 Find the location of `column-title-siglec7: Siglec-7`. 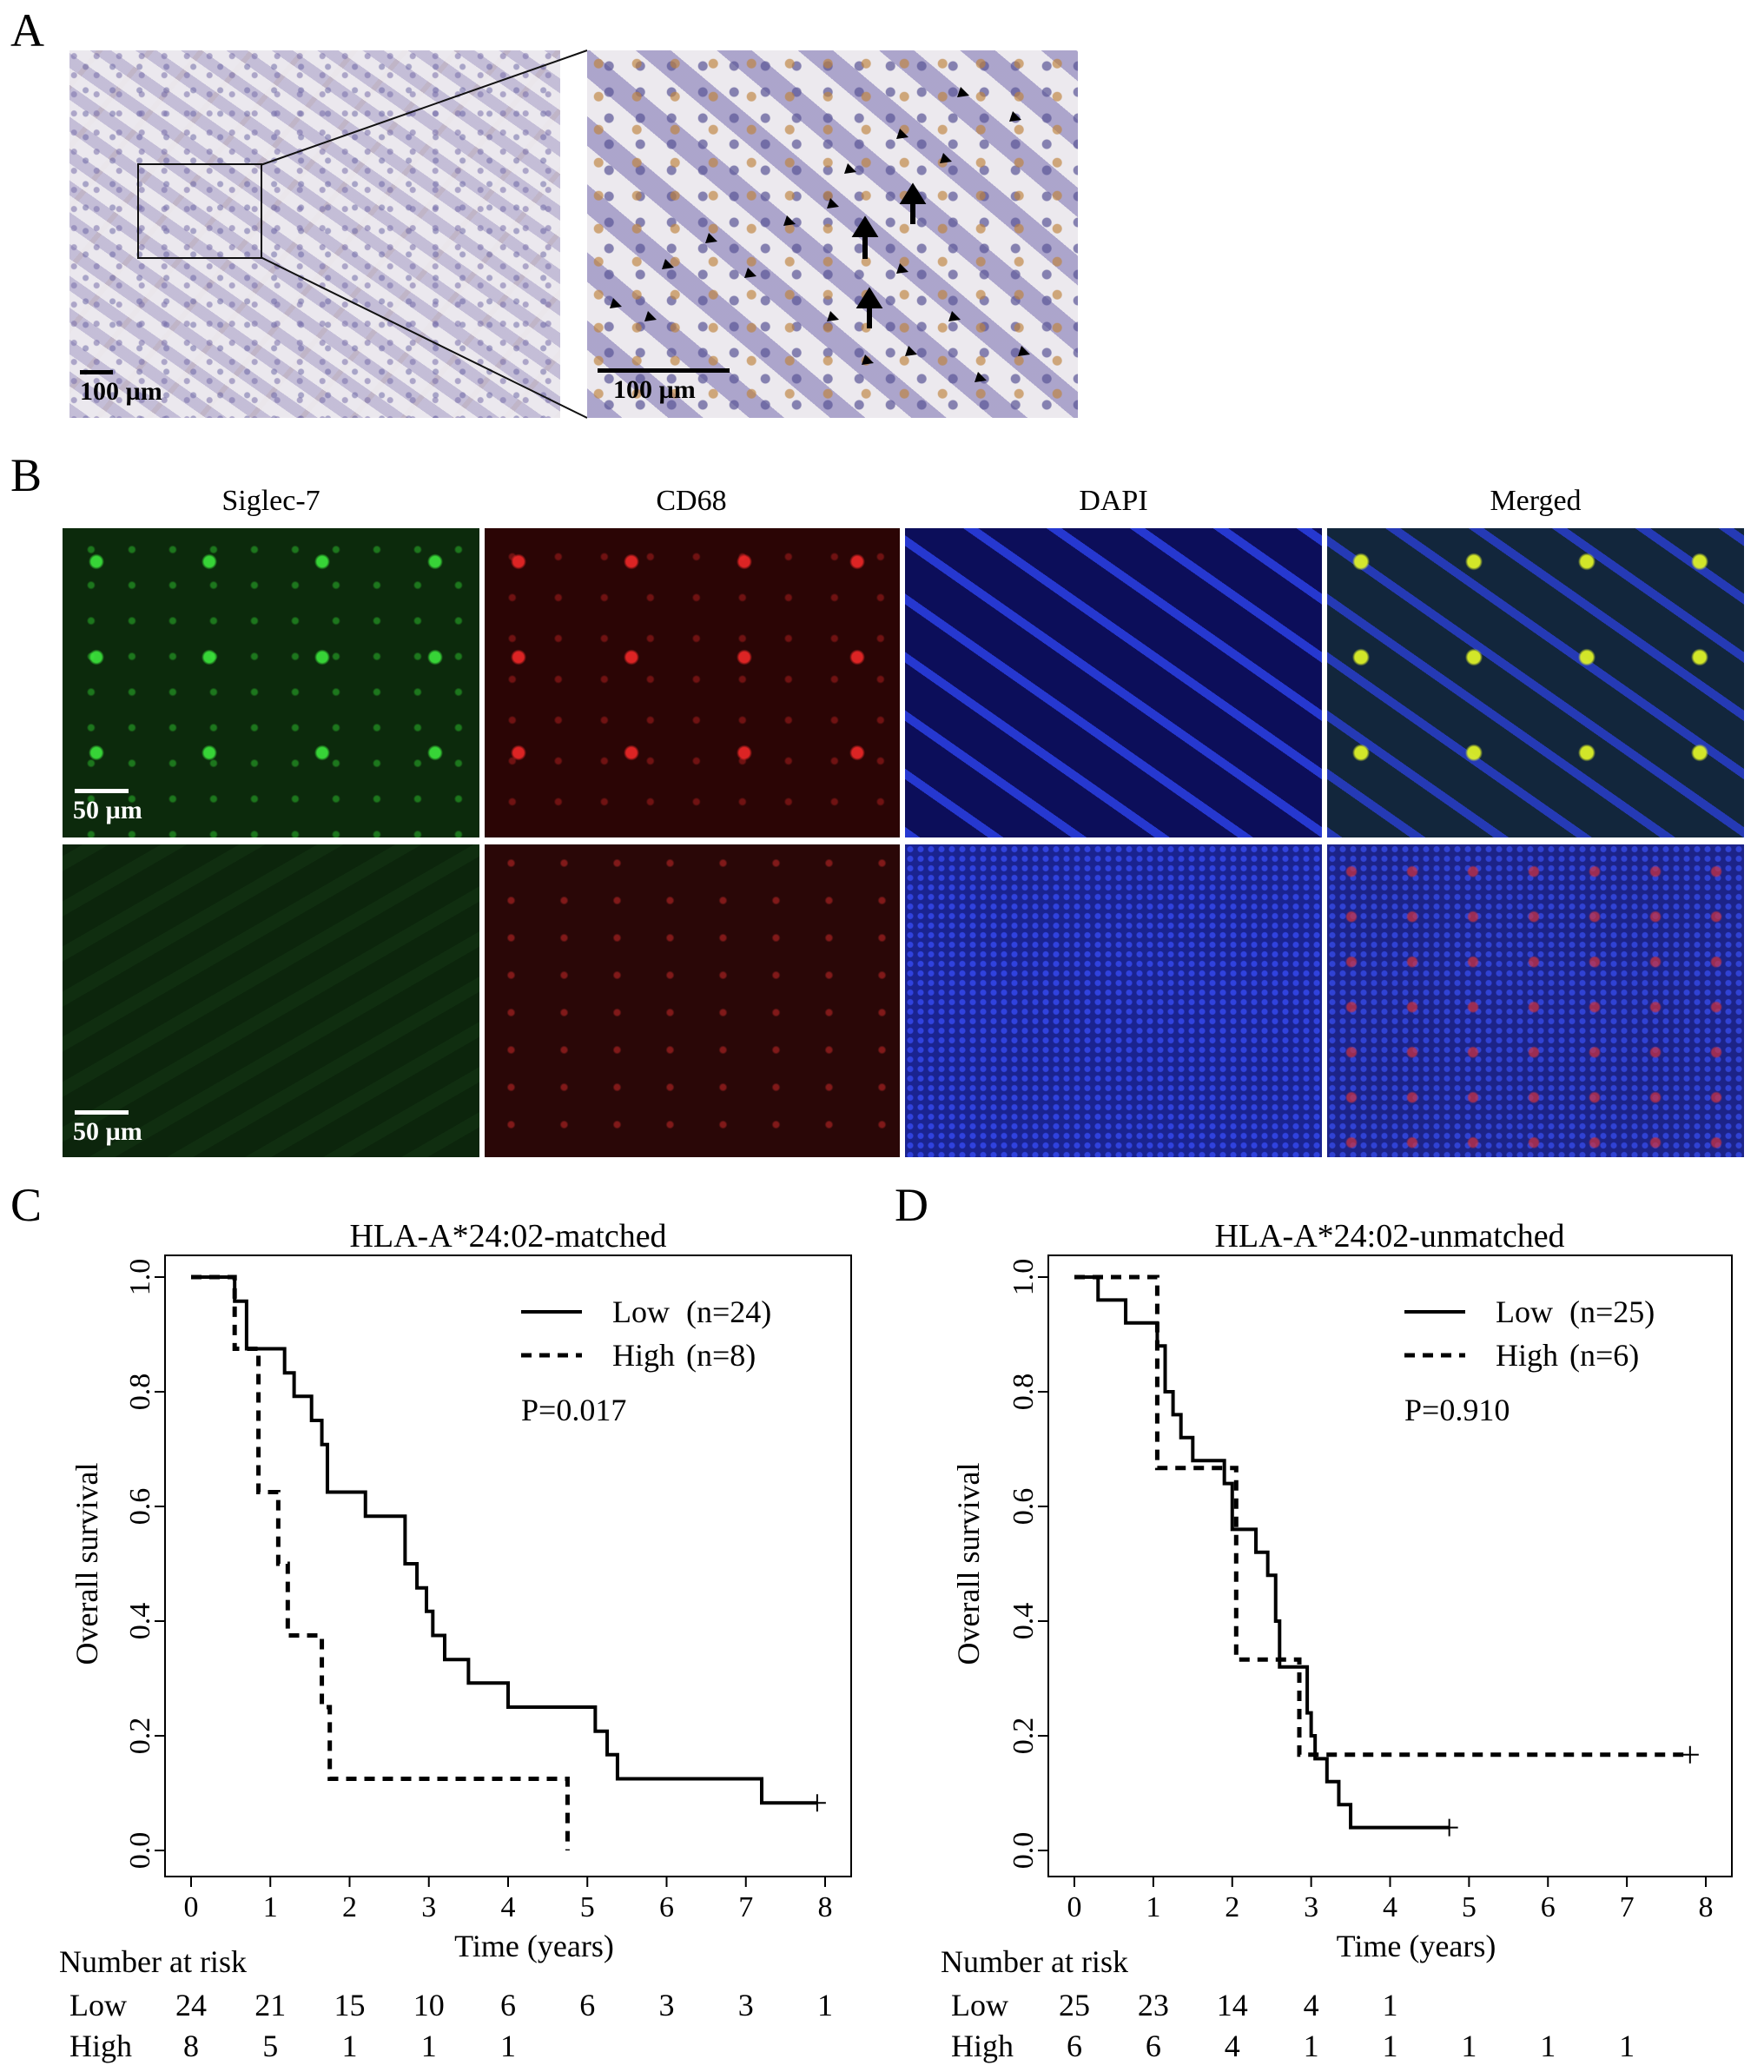

column-title-siglec7: Siglec-7 is located at coordinates (270, 501).